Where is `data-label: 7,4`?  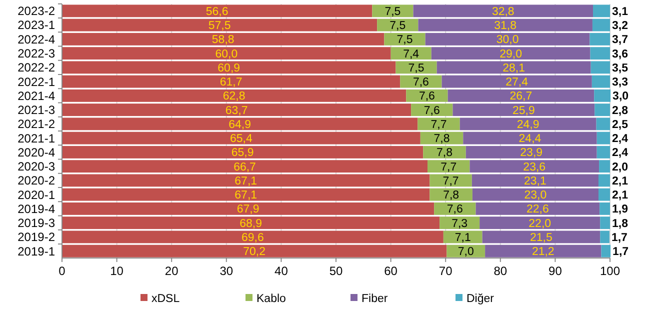 data-label: 7,4 is located at coordinates (411, 54).